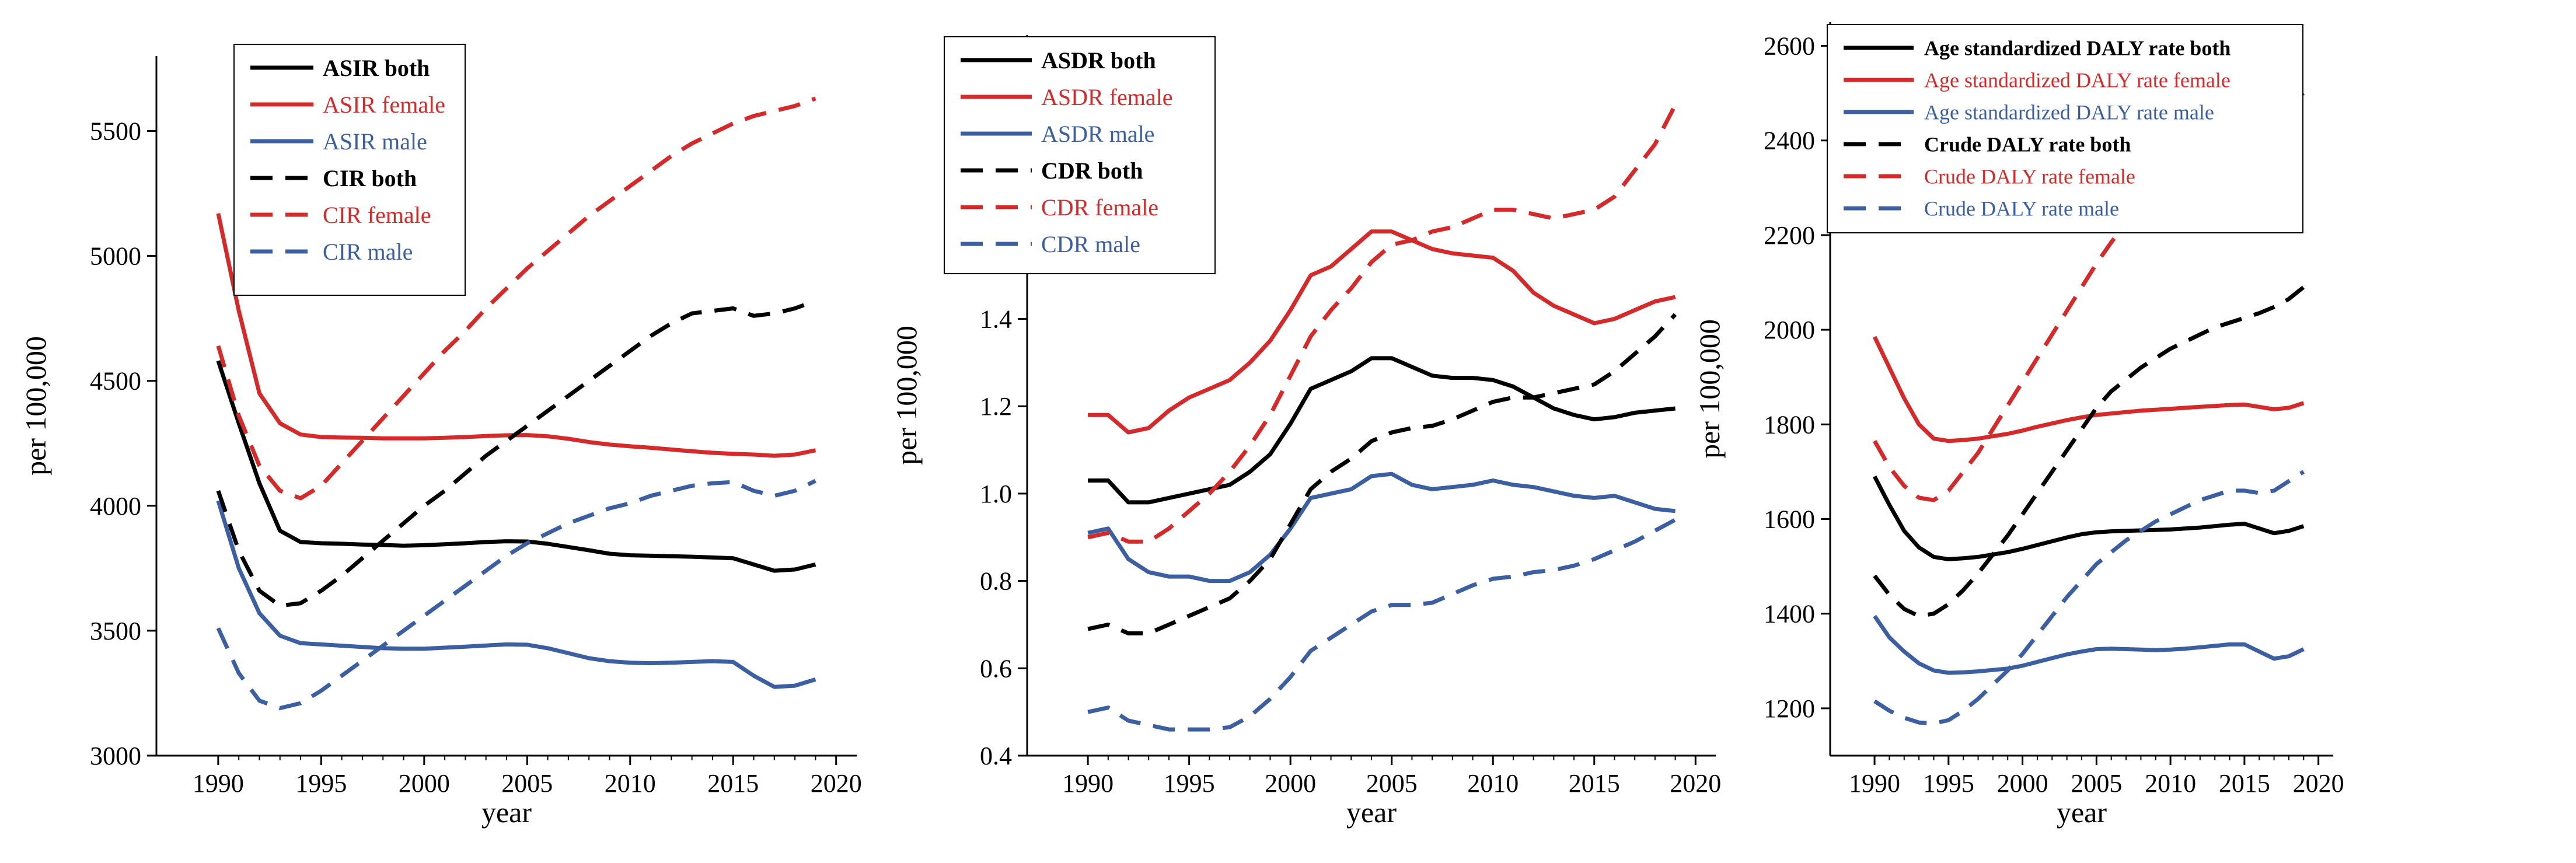 The height and width of the screenshot is (863, 2576). What do you see at coordinates (2069, 112) in the screenshot?
I see `legend-label: Age standardized DALY rate male` at bounding box center [2069, 112].